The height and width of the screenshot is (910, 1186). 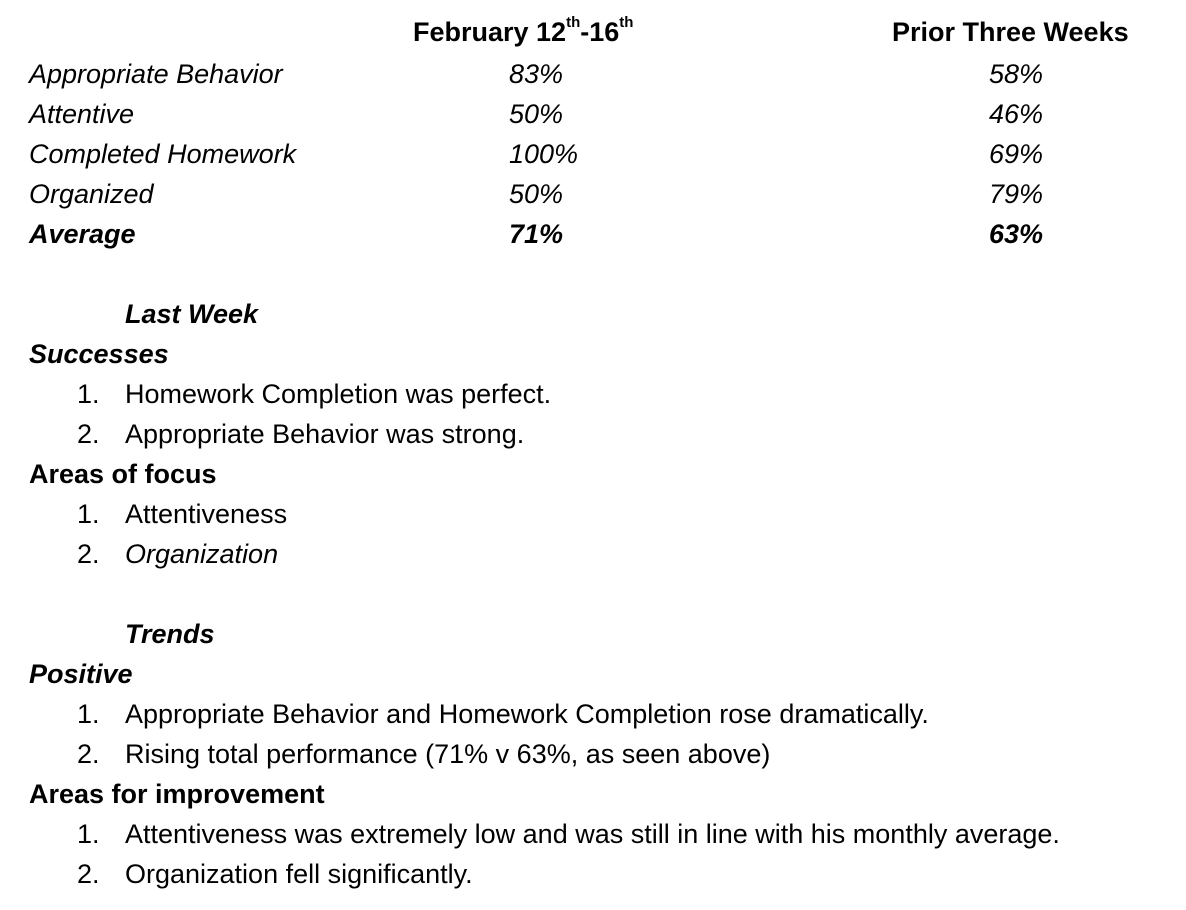 What do you see at coordinates (1016, 234) in the screenshot?
I see `row-prior-average: 63%` at bounding box center [1016, 234].